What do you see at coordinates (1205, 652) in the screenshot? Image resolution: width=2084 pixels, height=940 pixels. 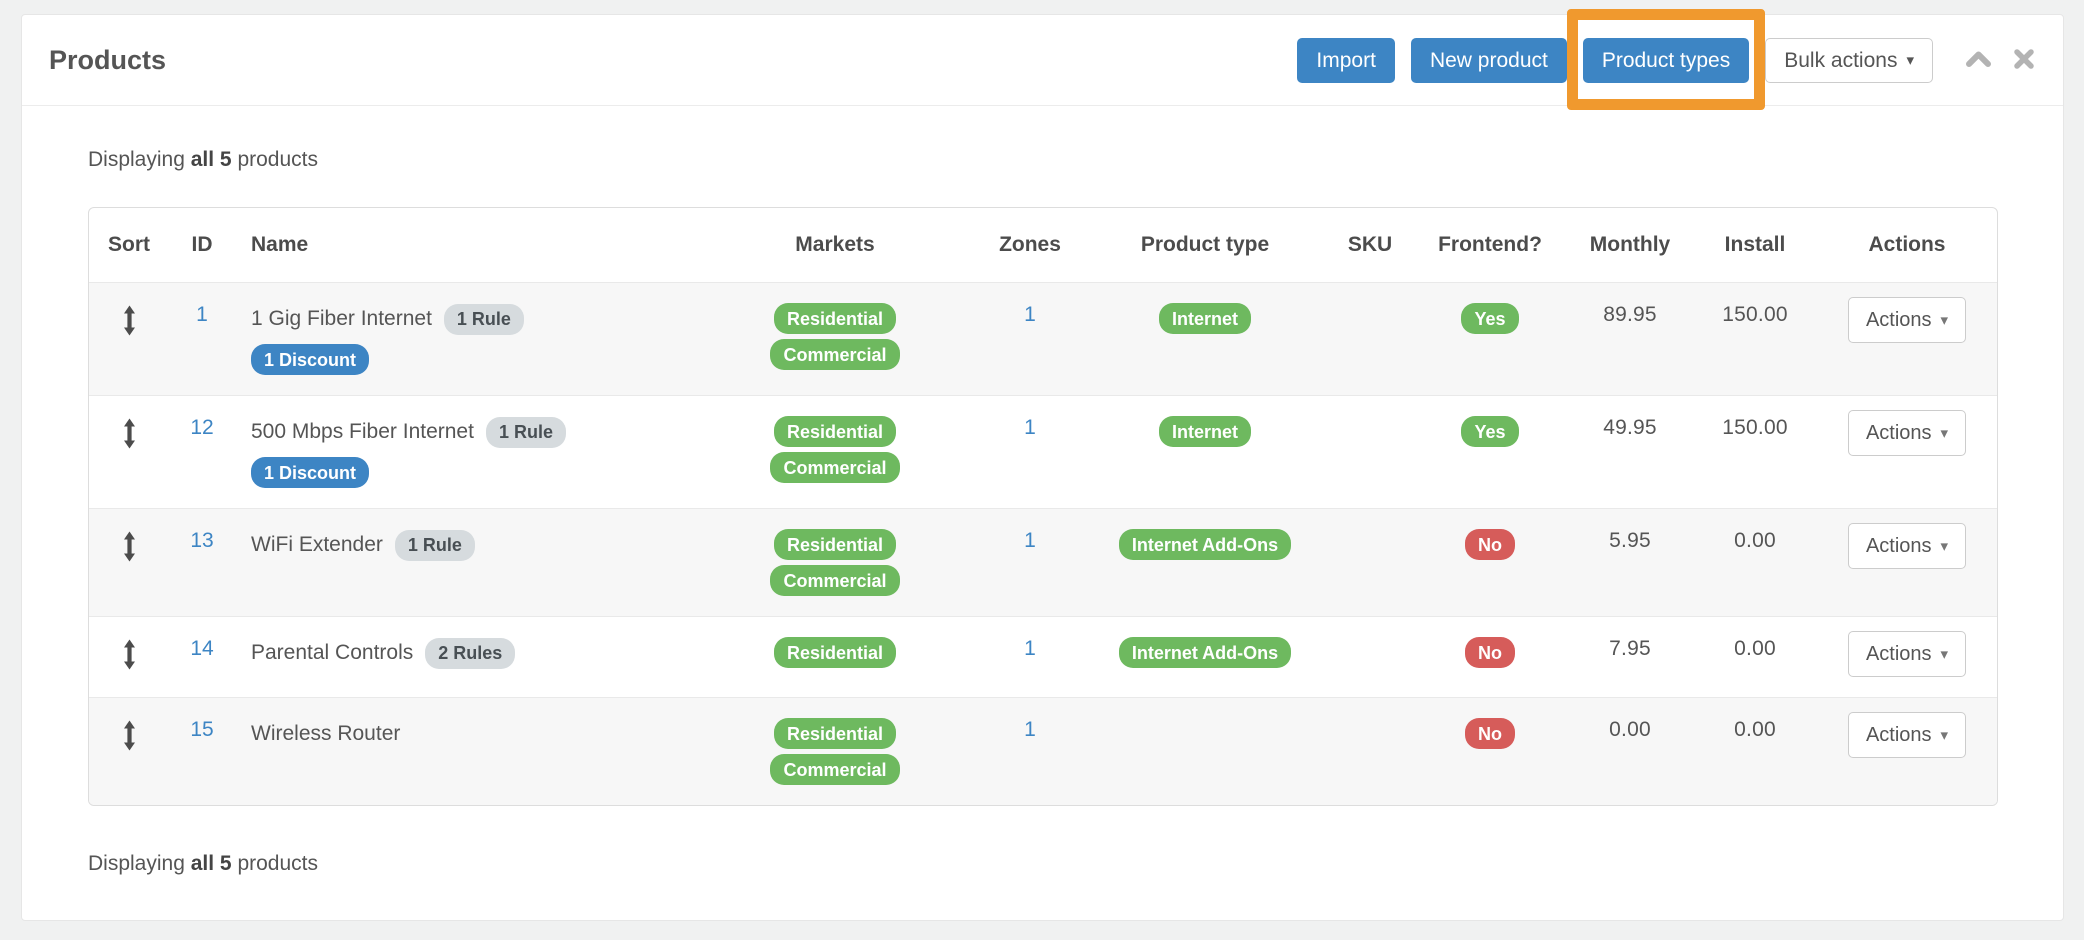 I see `product-type-badge: Internet Add-Ons` at bounding box center [1205, 652].